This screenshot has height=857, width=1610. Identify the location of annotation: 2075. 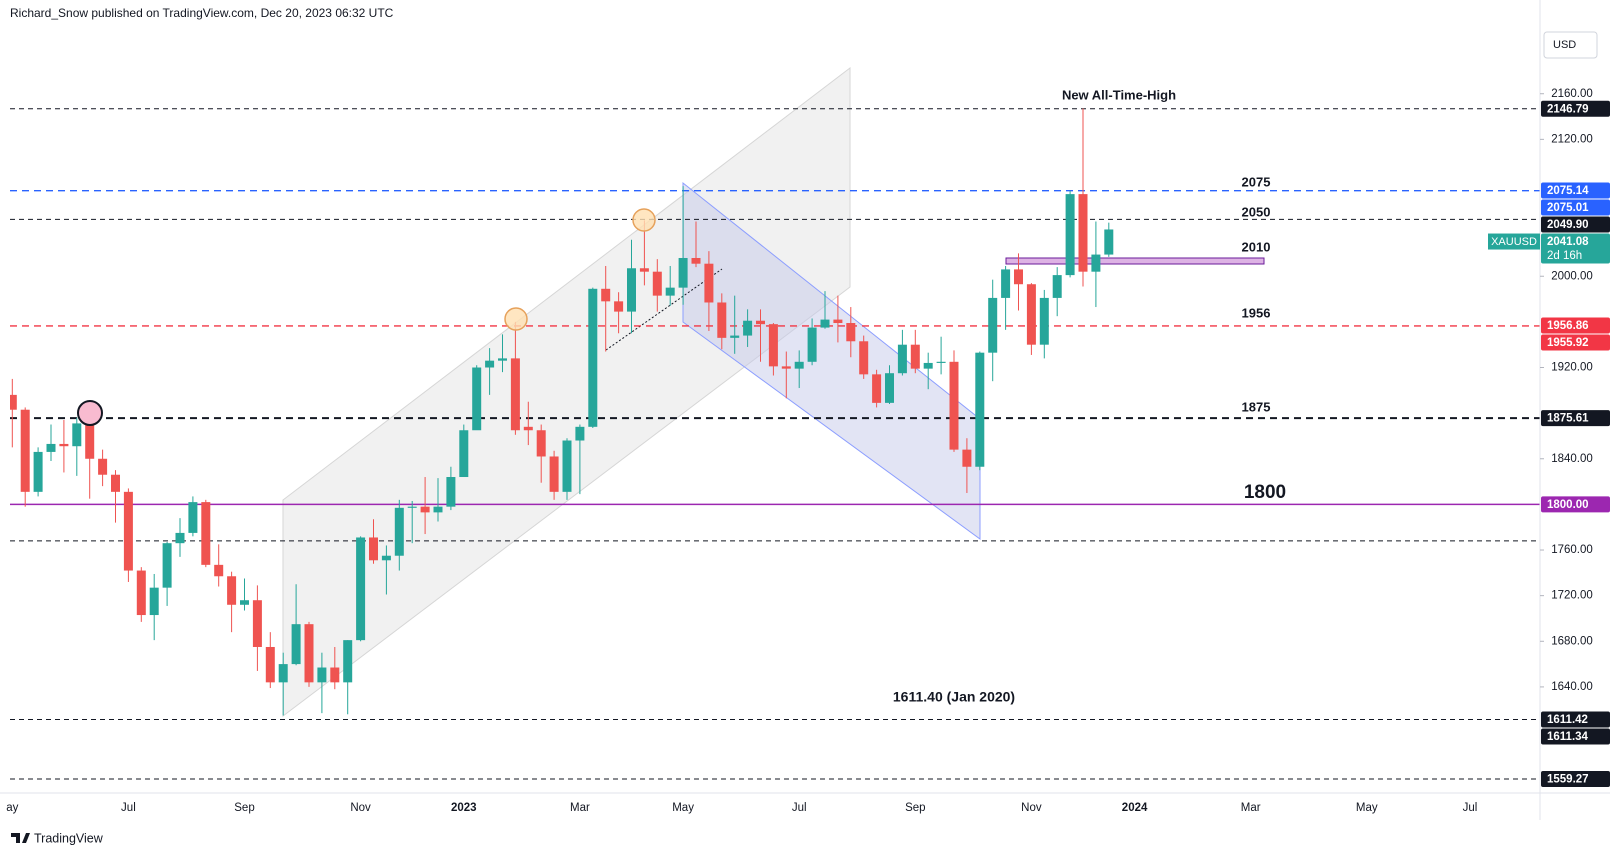
(1256, 181).